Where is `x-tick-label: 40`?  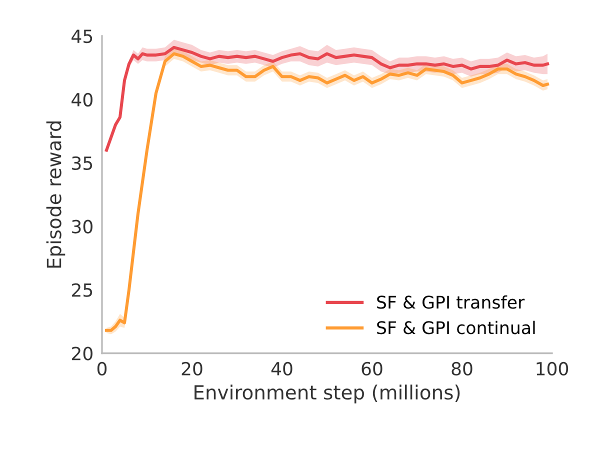
x-tick-label: 40 is located at coordinates (281, 369).